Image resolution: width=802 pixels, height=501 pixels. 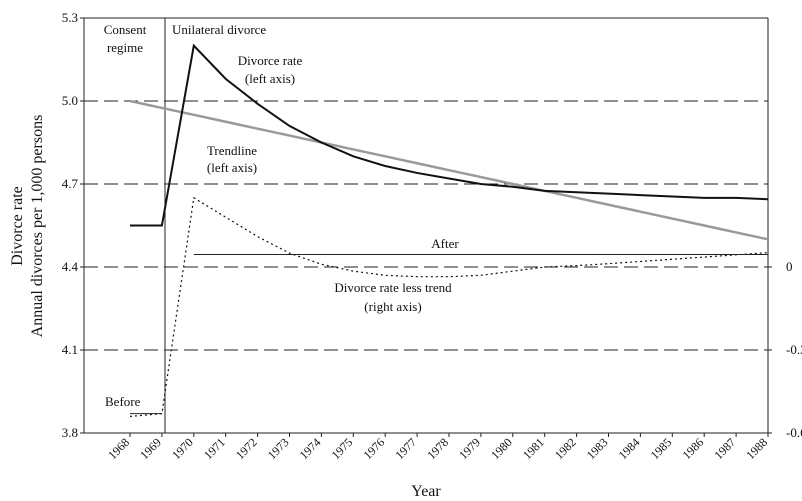 What do you see at coordinates (437, 448) in the screenshot?
I see `x-tick-label: 1978` at bounding box center [437, 448].